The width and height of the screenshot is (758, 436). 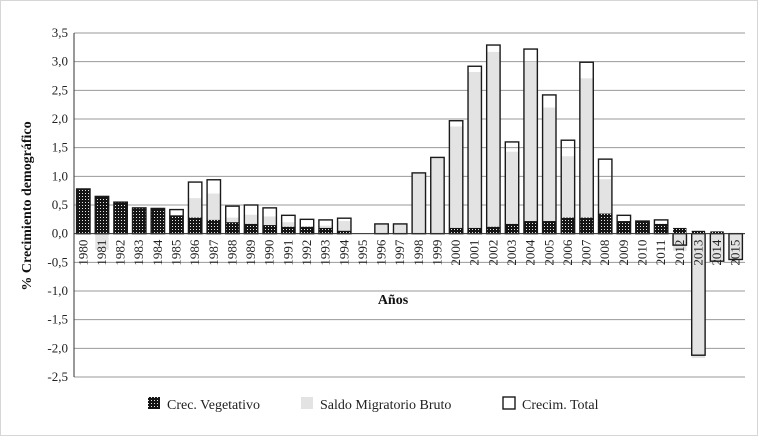 I want to click on x-tick-label: 1991, so click(x=287, y=253).